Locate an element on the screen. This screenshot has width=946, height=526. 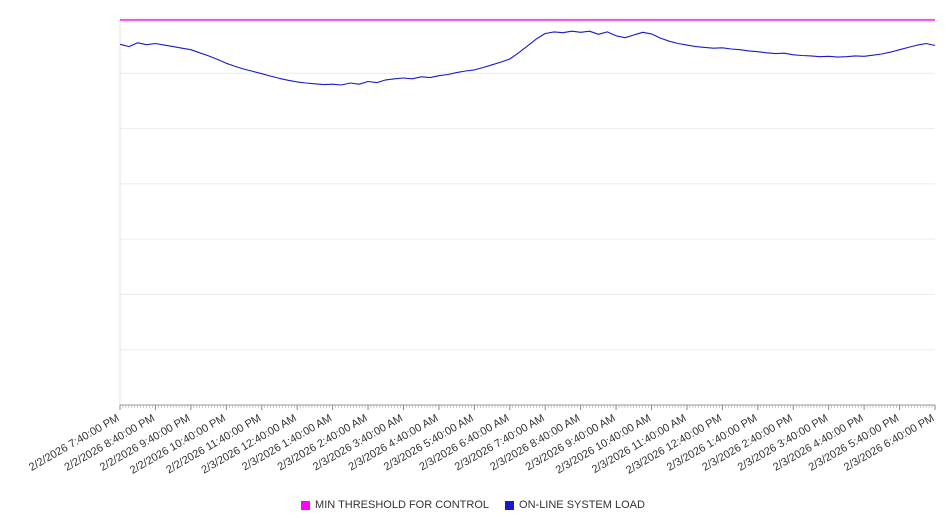
system-load-label: ON-LINE SYSTEM LOAD is located at coordinates (582, 505).